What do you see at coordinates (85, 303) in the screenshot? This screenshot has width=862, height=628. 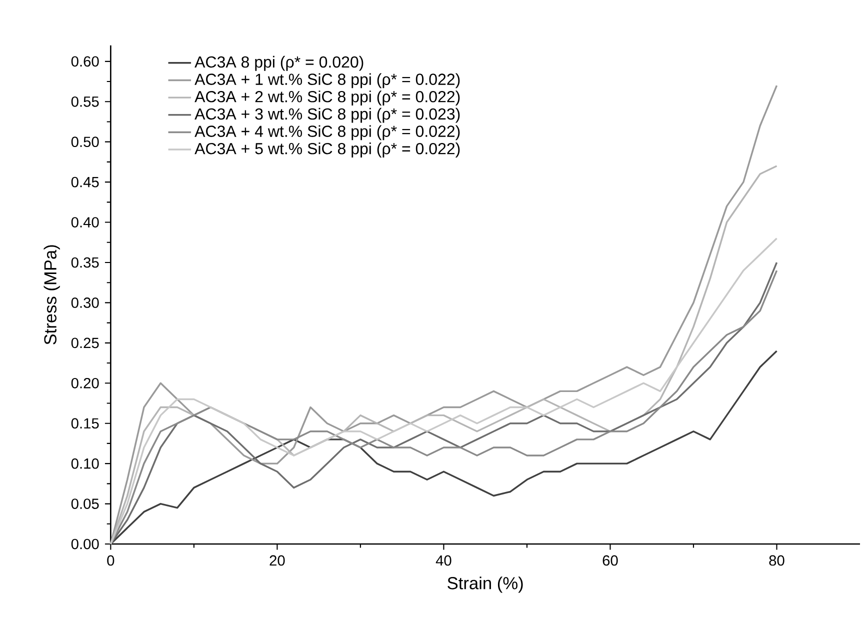 I see `y-tick-label: 0.30` at bounding box center [85, 303].